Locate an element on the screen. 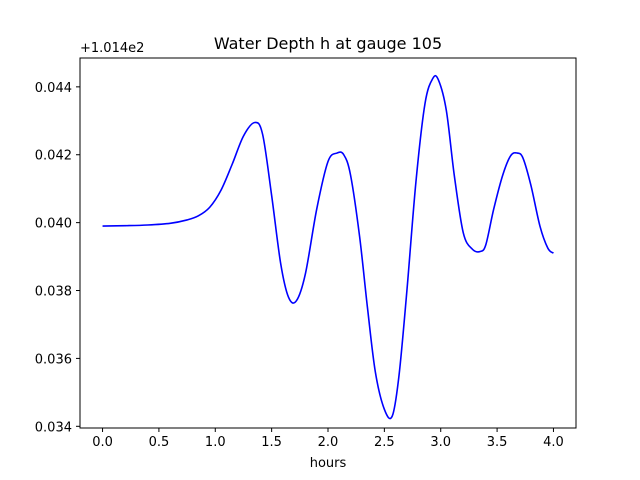 Image resolution: width=640 pixels, height=480 pixels. x-tick-label: 2.5 is located at coordinates (384, 442).